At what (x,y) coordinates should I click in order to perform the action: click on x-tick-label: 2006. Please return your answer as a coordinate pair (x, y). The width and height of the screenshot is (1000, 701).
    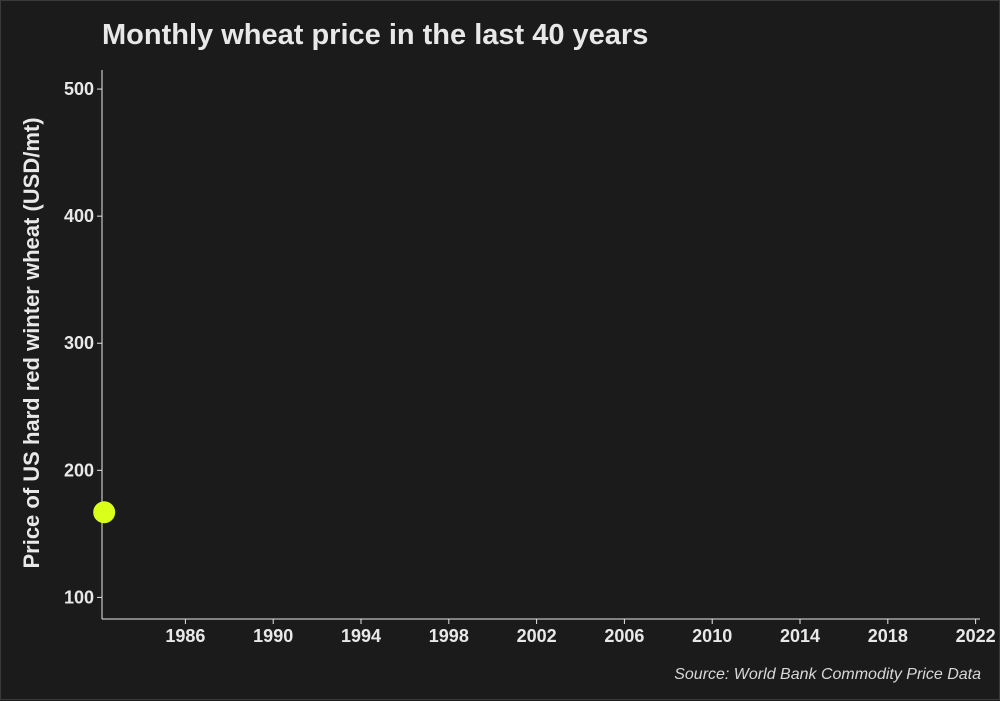
    Looking at the image, I should click on (624, 636).